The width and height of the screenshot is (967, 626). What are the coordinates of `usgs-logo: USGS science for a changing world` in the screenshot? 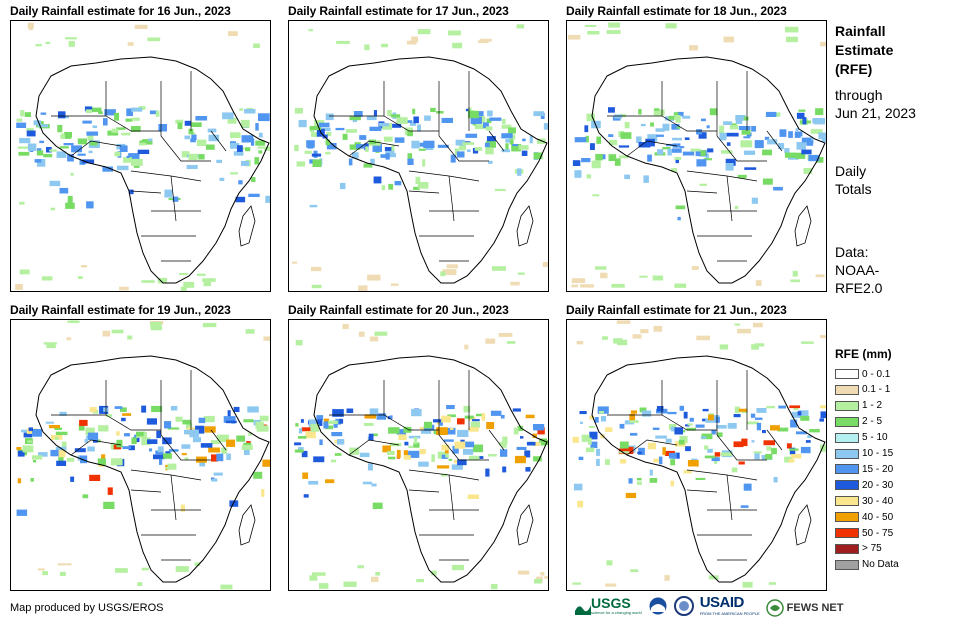 It's located at (608, 607).